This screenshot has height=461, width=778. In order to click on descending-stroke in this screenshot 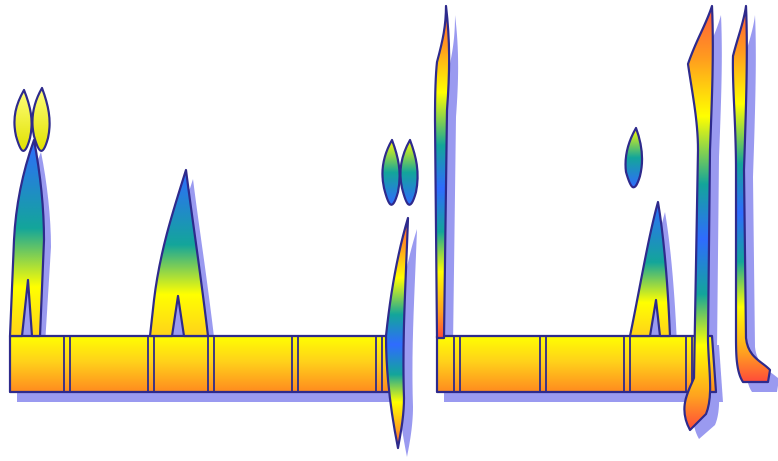, I will do `click(397, 333)`.